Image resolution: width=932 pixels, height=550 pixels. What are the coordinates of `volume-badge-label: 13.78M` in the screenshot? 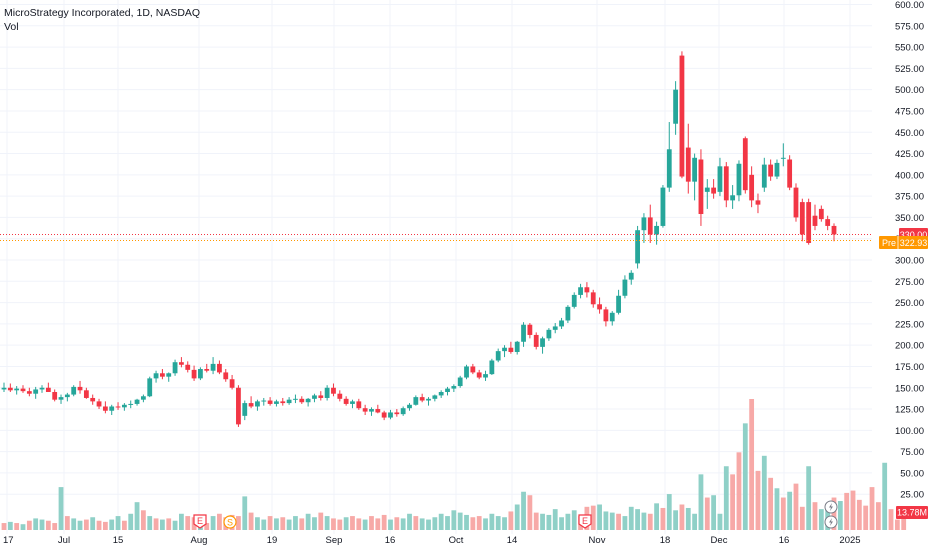 It's located at (912, 513).